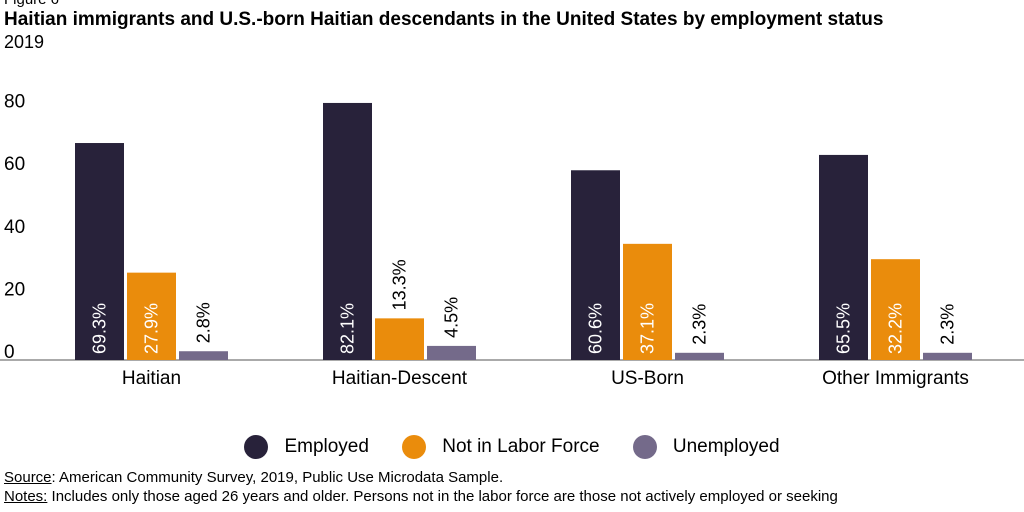 This screenshot has width=1024, height=512. What do you see at coordinates (14, 164) in the screenshot?
I see `y-tick-label-60: 60` at bounding box center [14, 164].